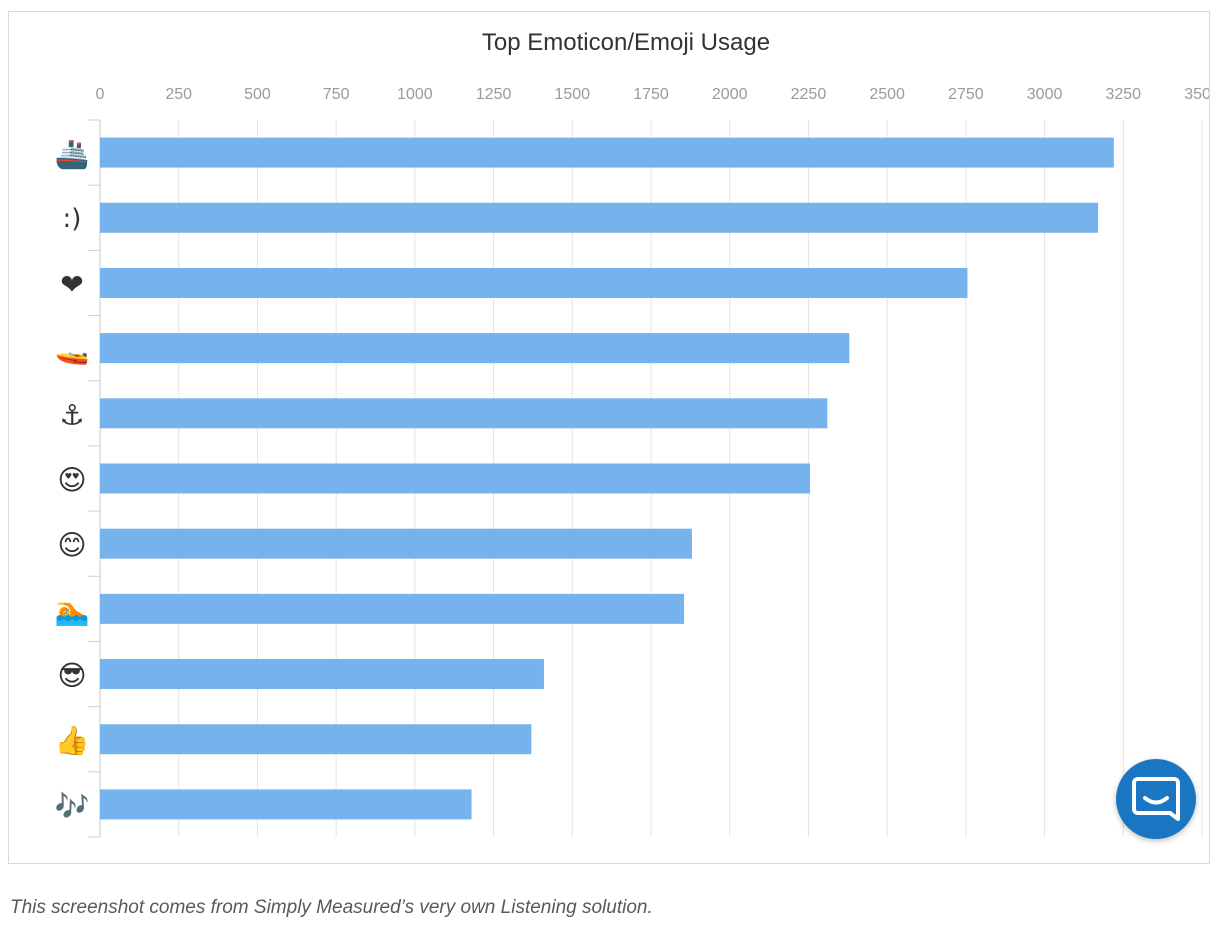 The image size is (1220, 938). Describe the element at coordinates (966, 94) in the screenshot. I see `x-tick-label: 2750` at that location.